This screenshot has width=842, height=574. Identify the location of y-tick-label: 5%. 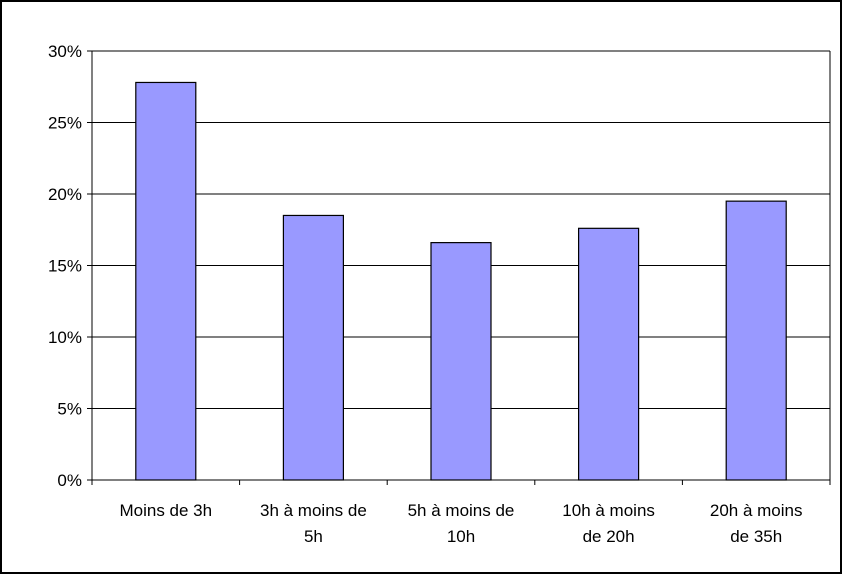
(69, 409).